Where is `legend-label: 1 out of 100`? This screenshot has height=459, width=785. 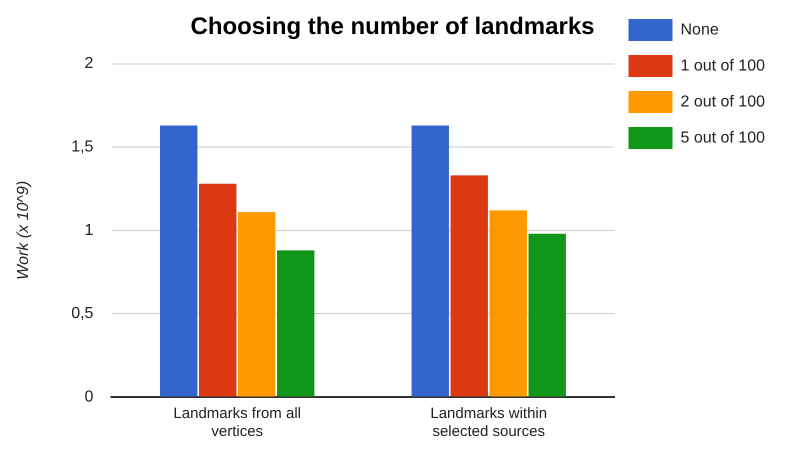 legend-label: 1 out of 100 is located at coordinates (723, 65).